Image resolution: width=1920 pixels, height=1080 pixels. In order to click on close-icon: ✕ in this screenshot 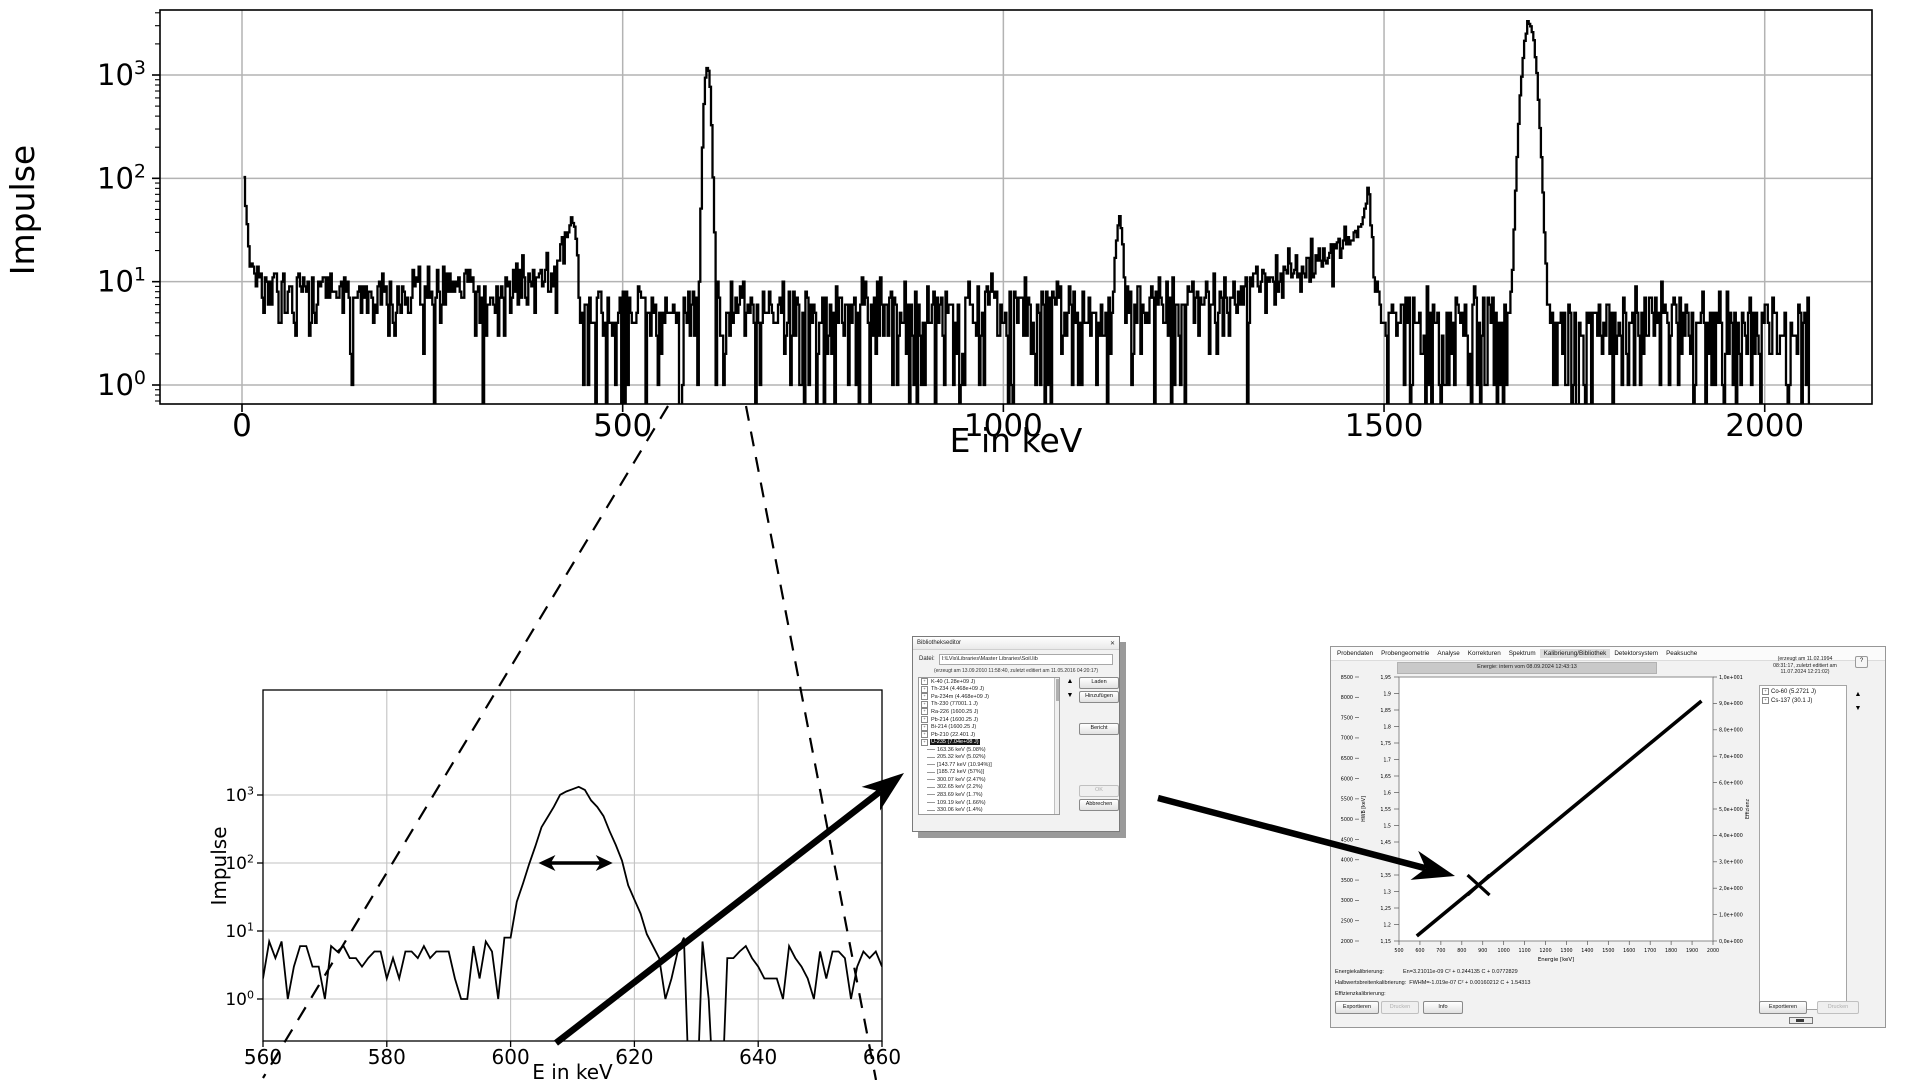, I will do `click(1112, 643)`.